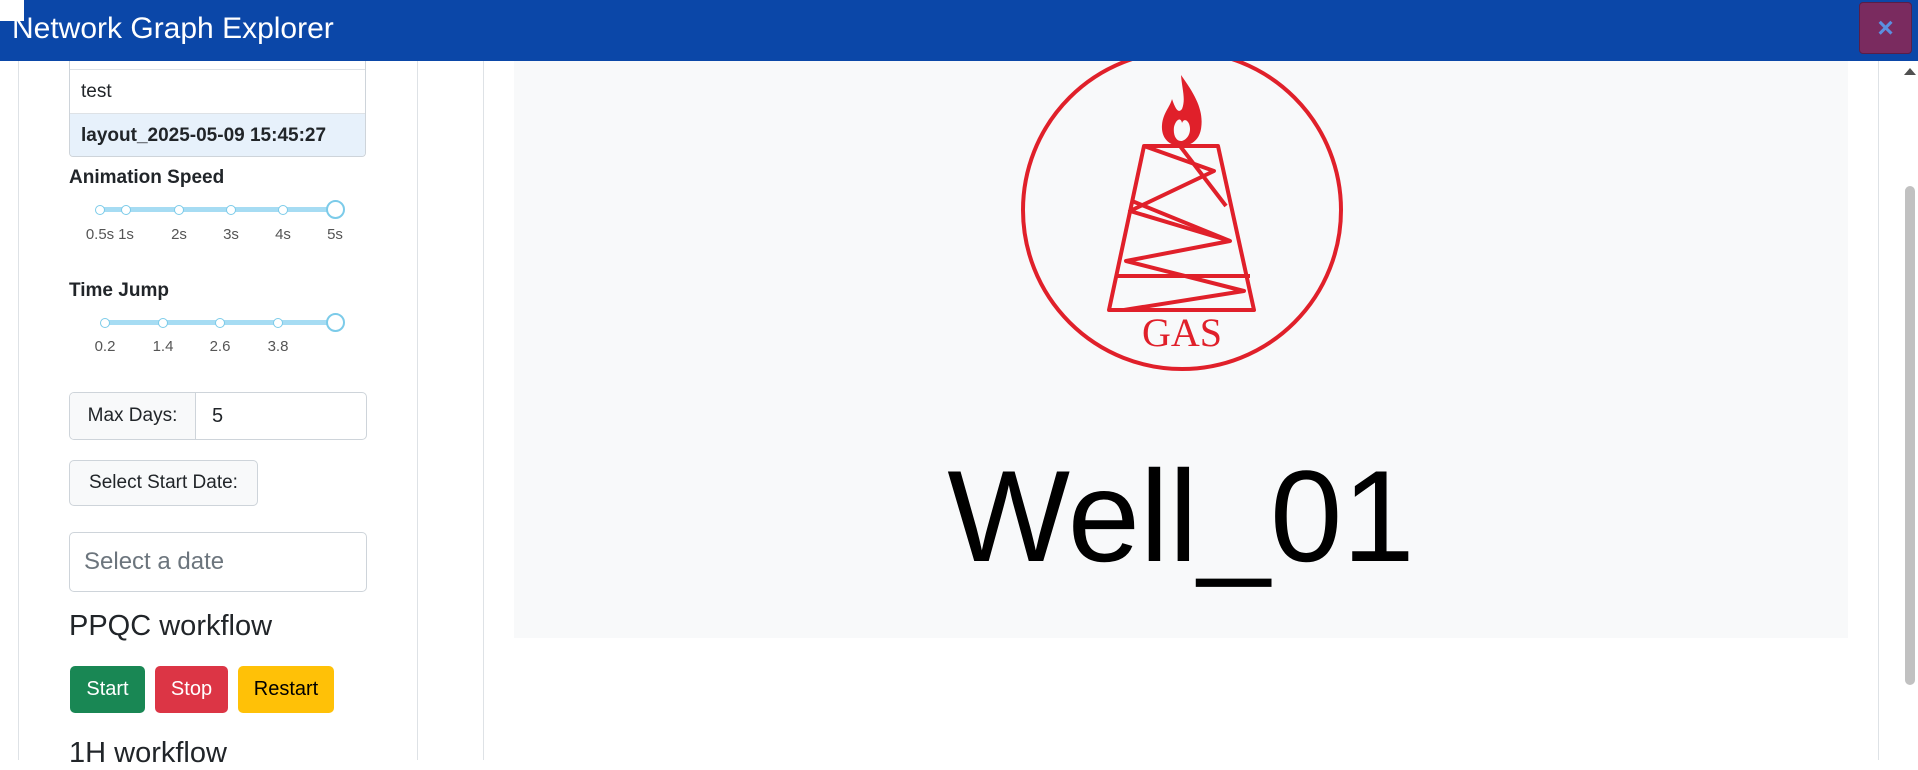  I want to click on close-button: ×, so click(1885, 28).